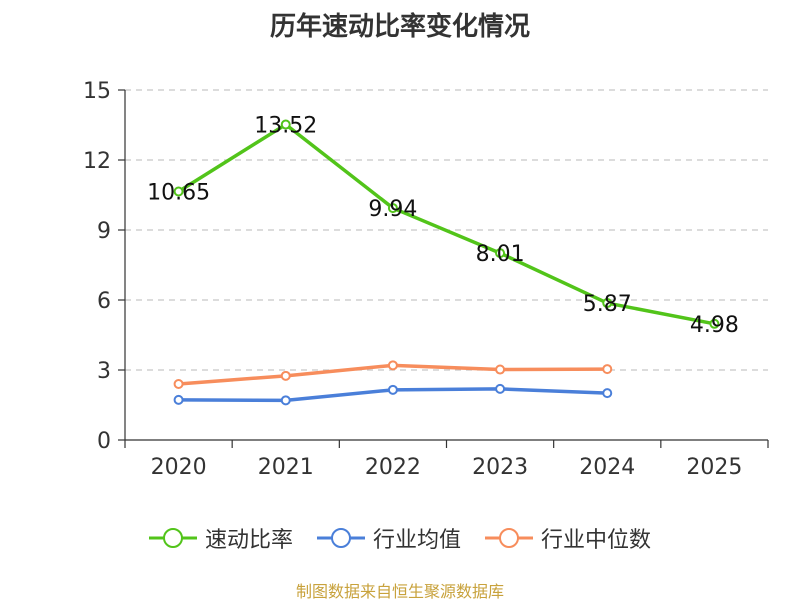 This screenshot has width=800, height=602. I want to click on data-label: 8.01, so click(500, 254).